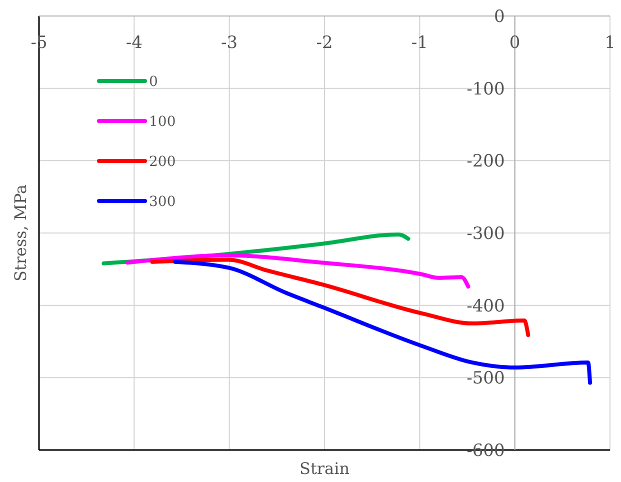 The image size is (621, 482). I want to click on x-axis-title: Strain, so click(325, 468).